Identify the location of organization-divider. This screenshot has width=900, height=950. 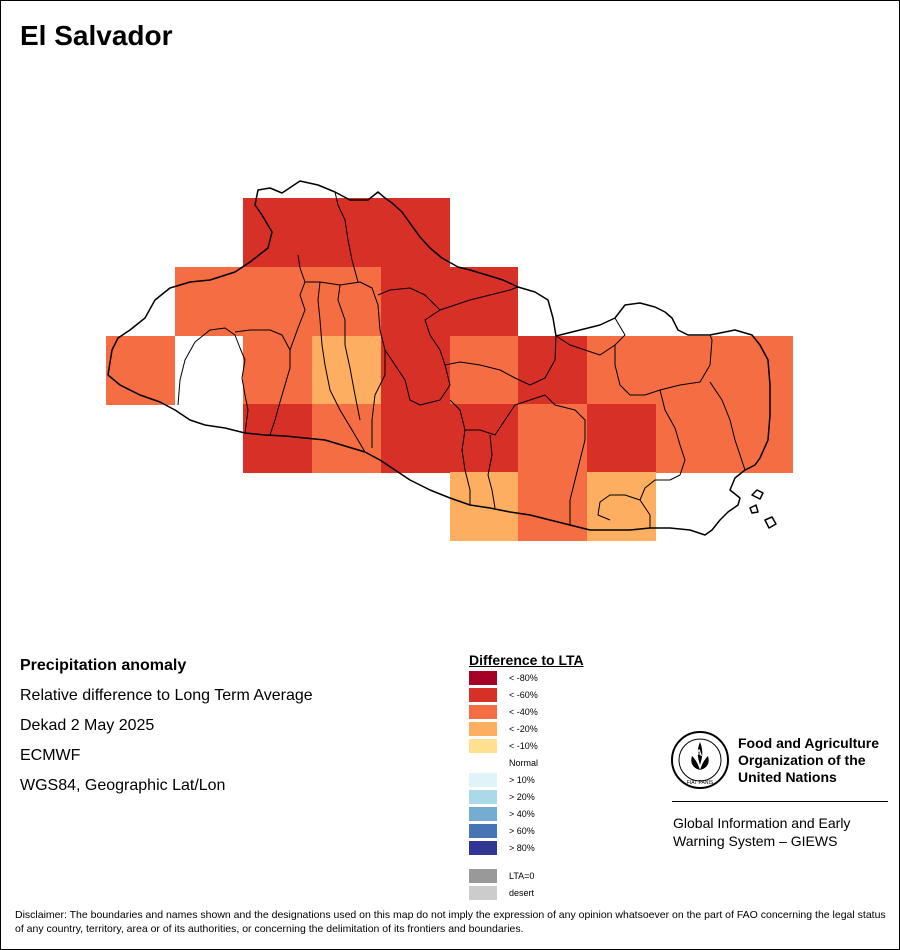
(780, 801).